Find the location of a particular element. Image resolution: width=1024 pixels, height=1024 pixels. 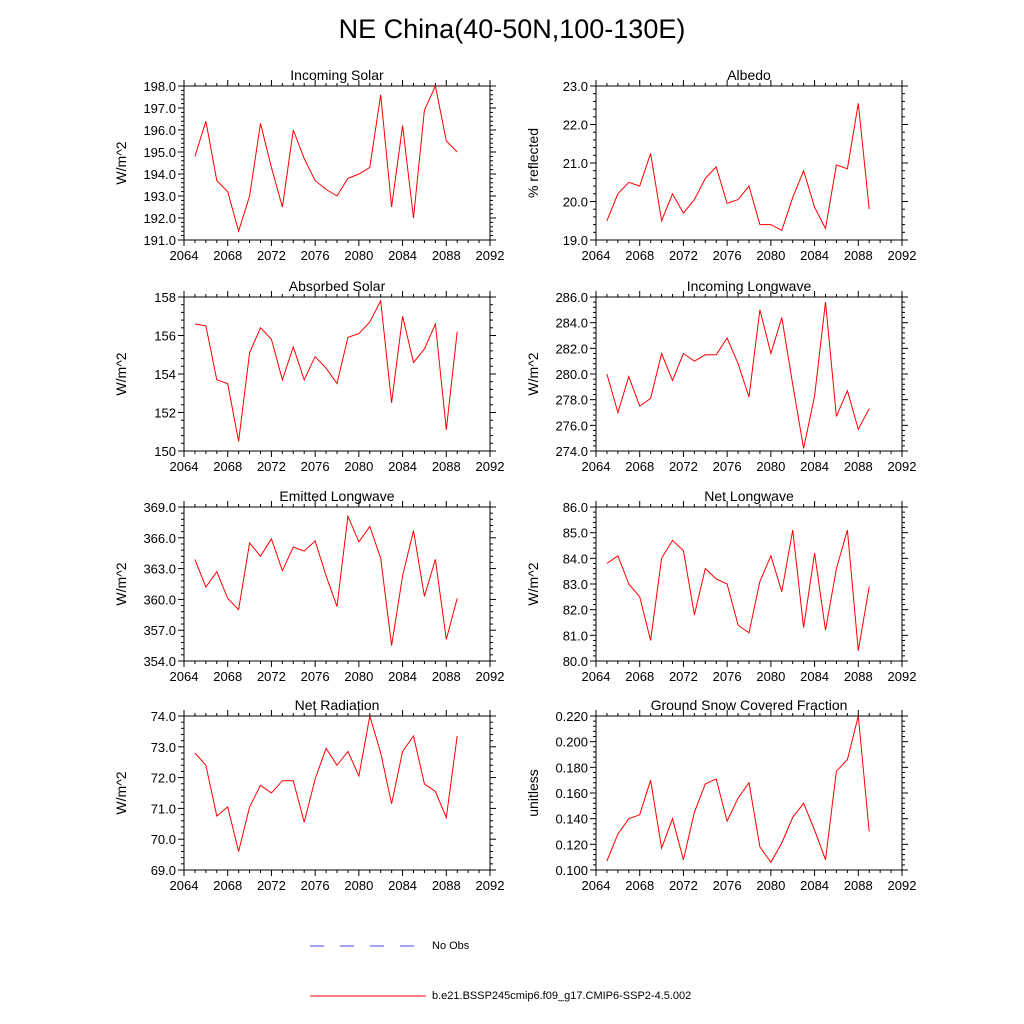

legend-model-line is located at coordinates (368, 996).